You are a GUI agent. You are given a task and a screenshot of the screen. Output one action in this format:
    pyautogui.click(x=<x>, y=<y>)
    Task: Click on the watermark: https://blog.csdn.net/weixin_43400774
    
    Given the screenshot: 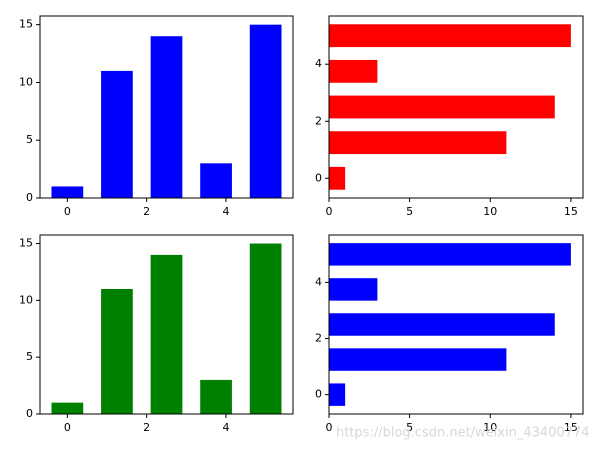 What is the action you would take?
    pyautogui.click(x=463, y=433)
    